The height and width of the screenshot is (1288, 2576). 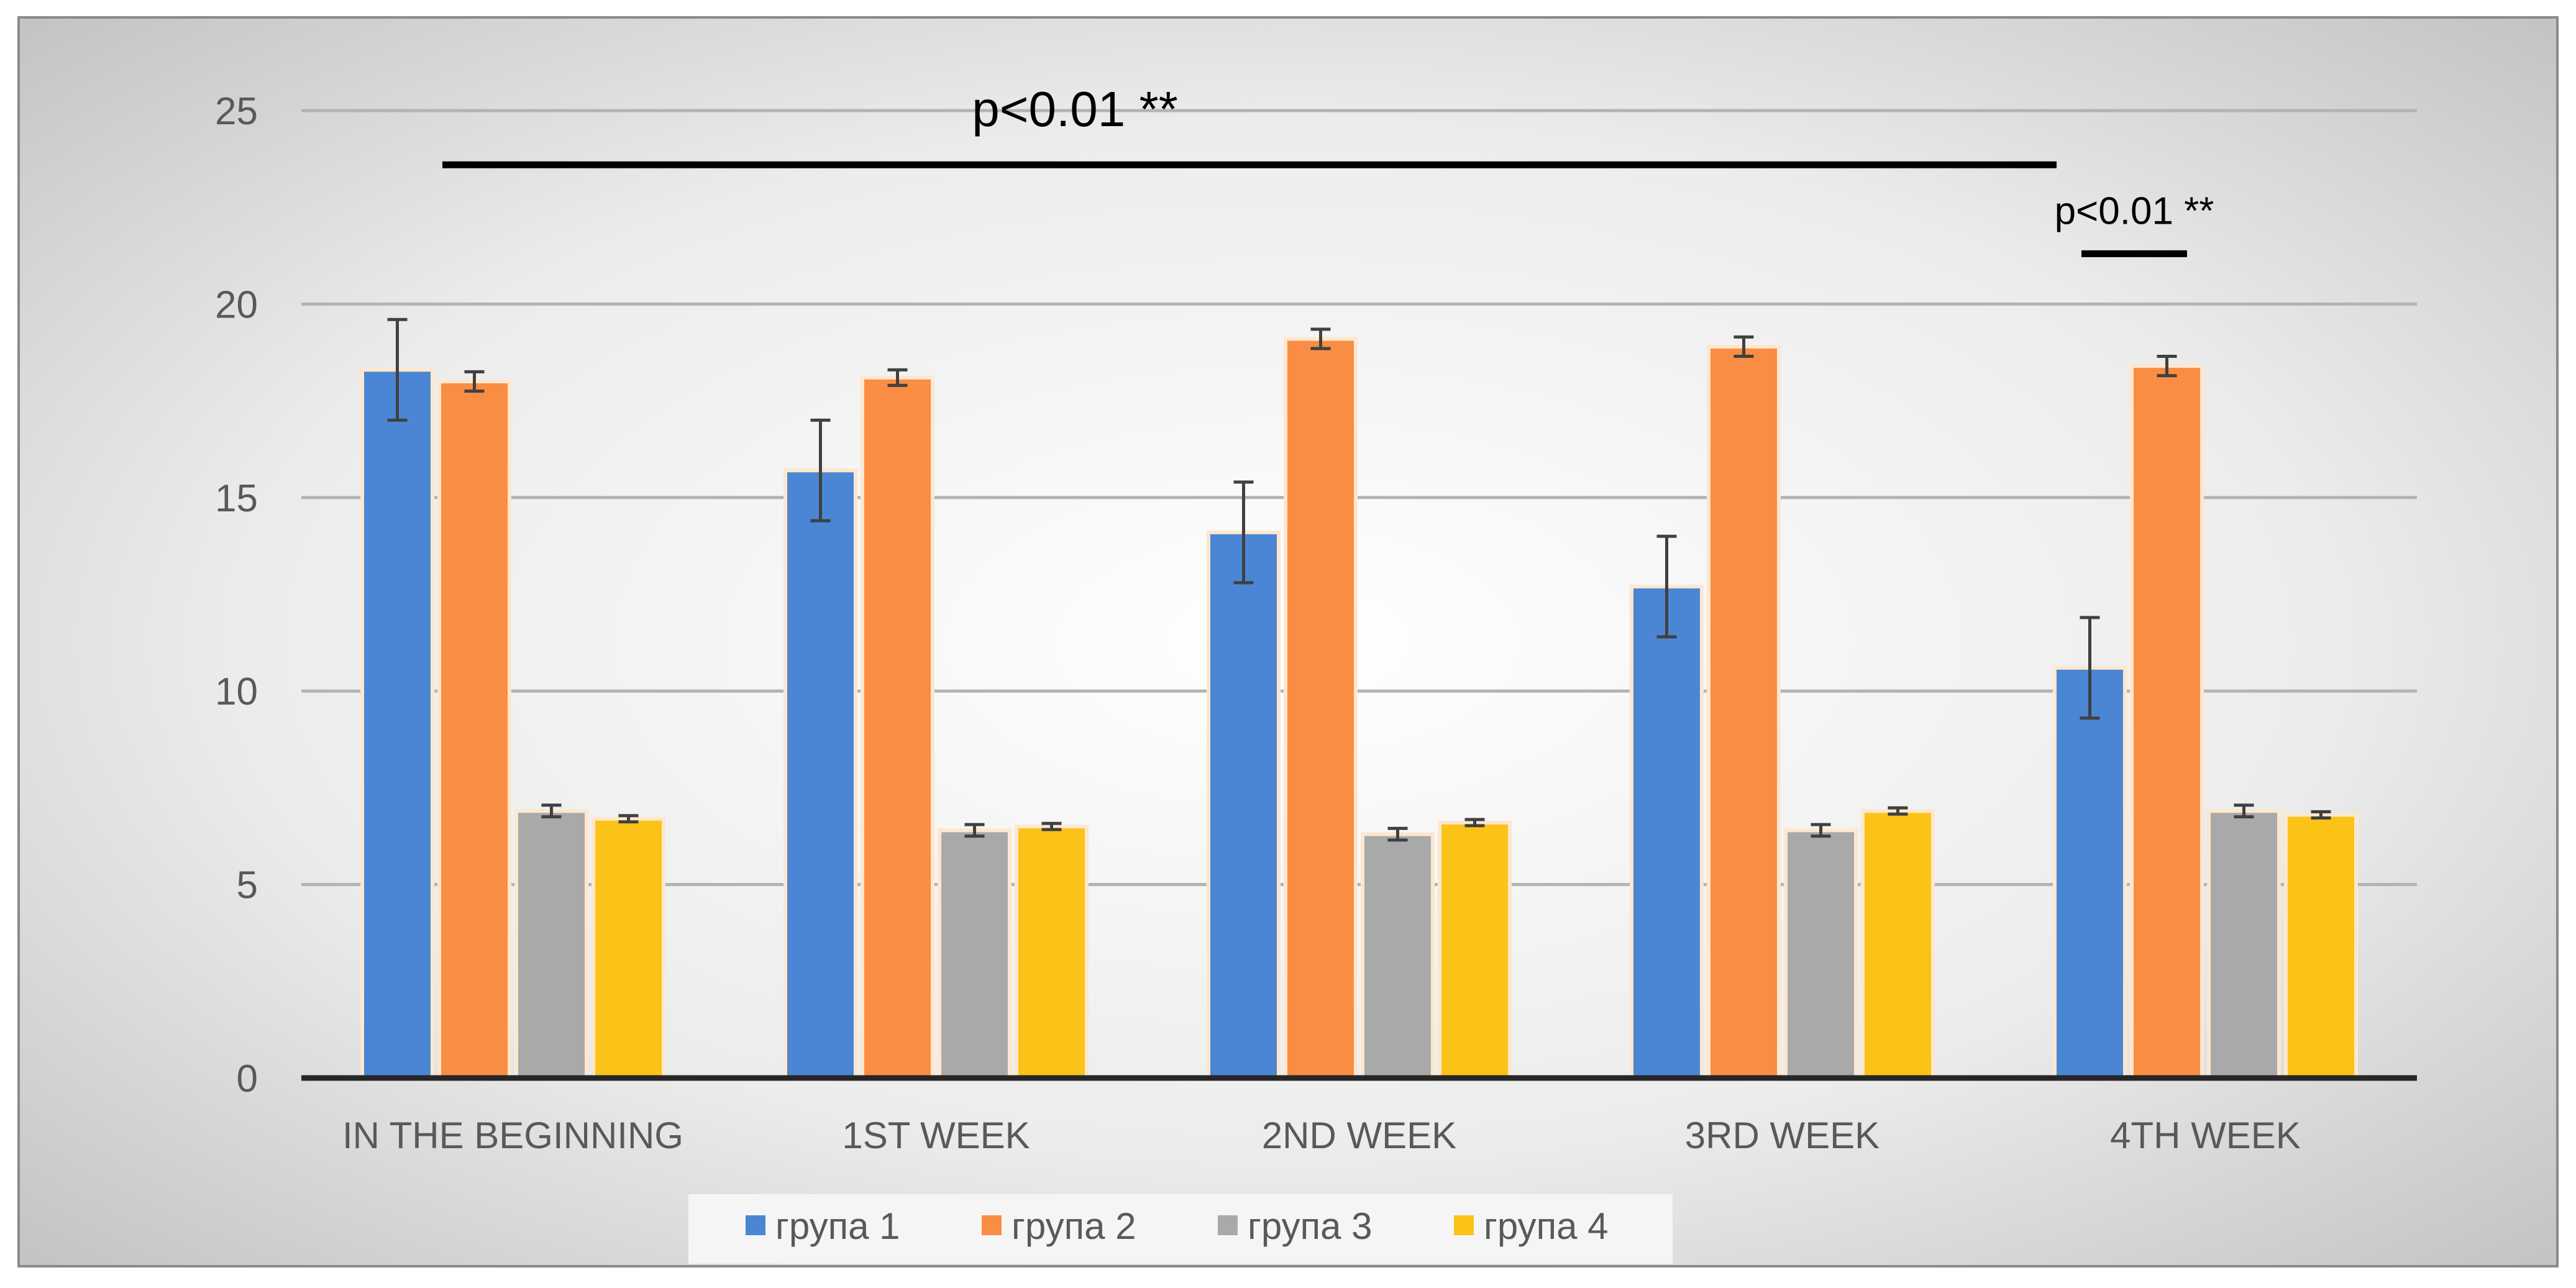 What do you see at coordinates (1667, 832) in the screenshot?
I see `bar-група-1-3` at bounding box center [1667, 832].